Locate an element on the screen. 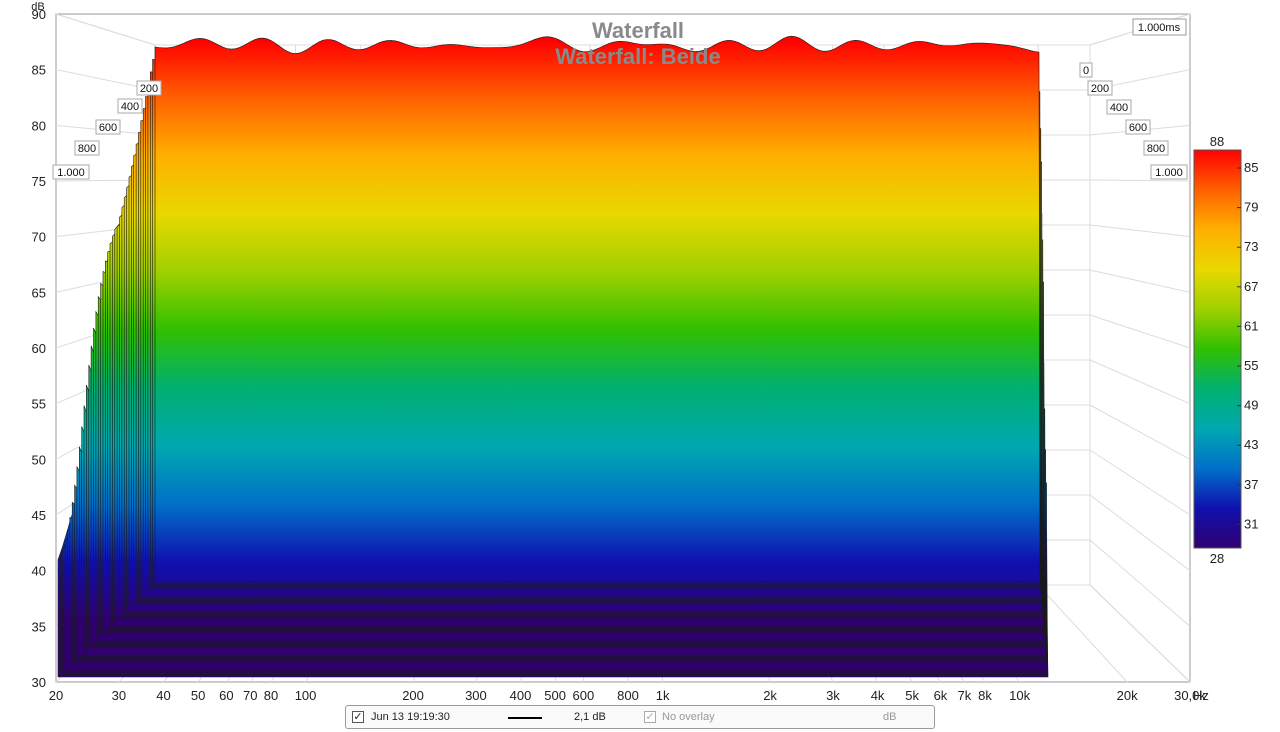 This screenshot has height=732, width=1280. x-tick-label: 800 is located at coordinates (628, 695).